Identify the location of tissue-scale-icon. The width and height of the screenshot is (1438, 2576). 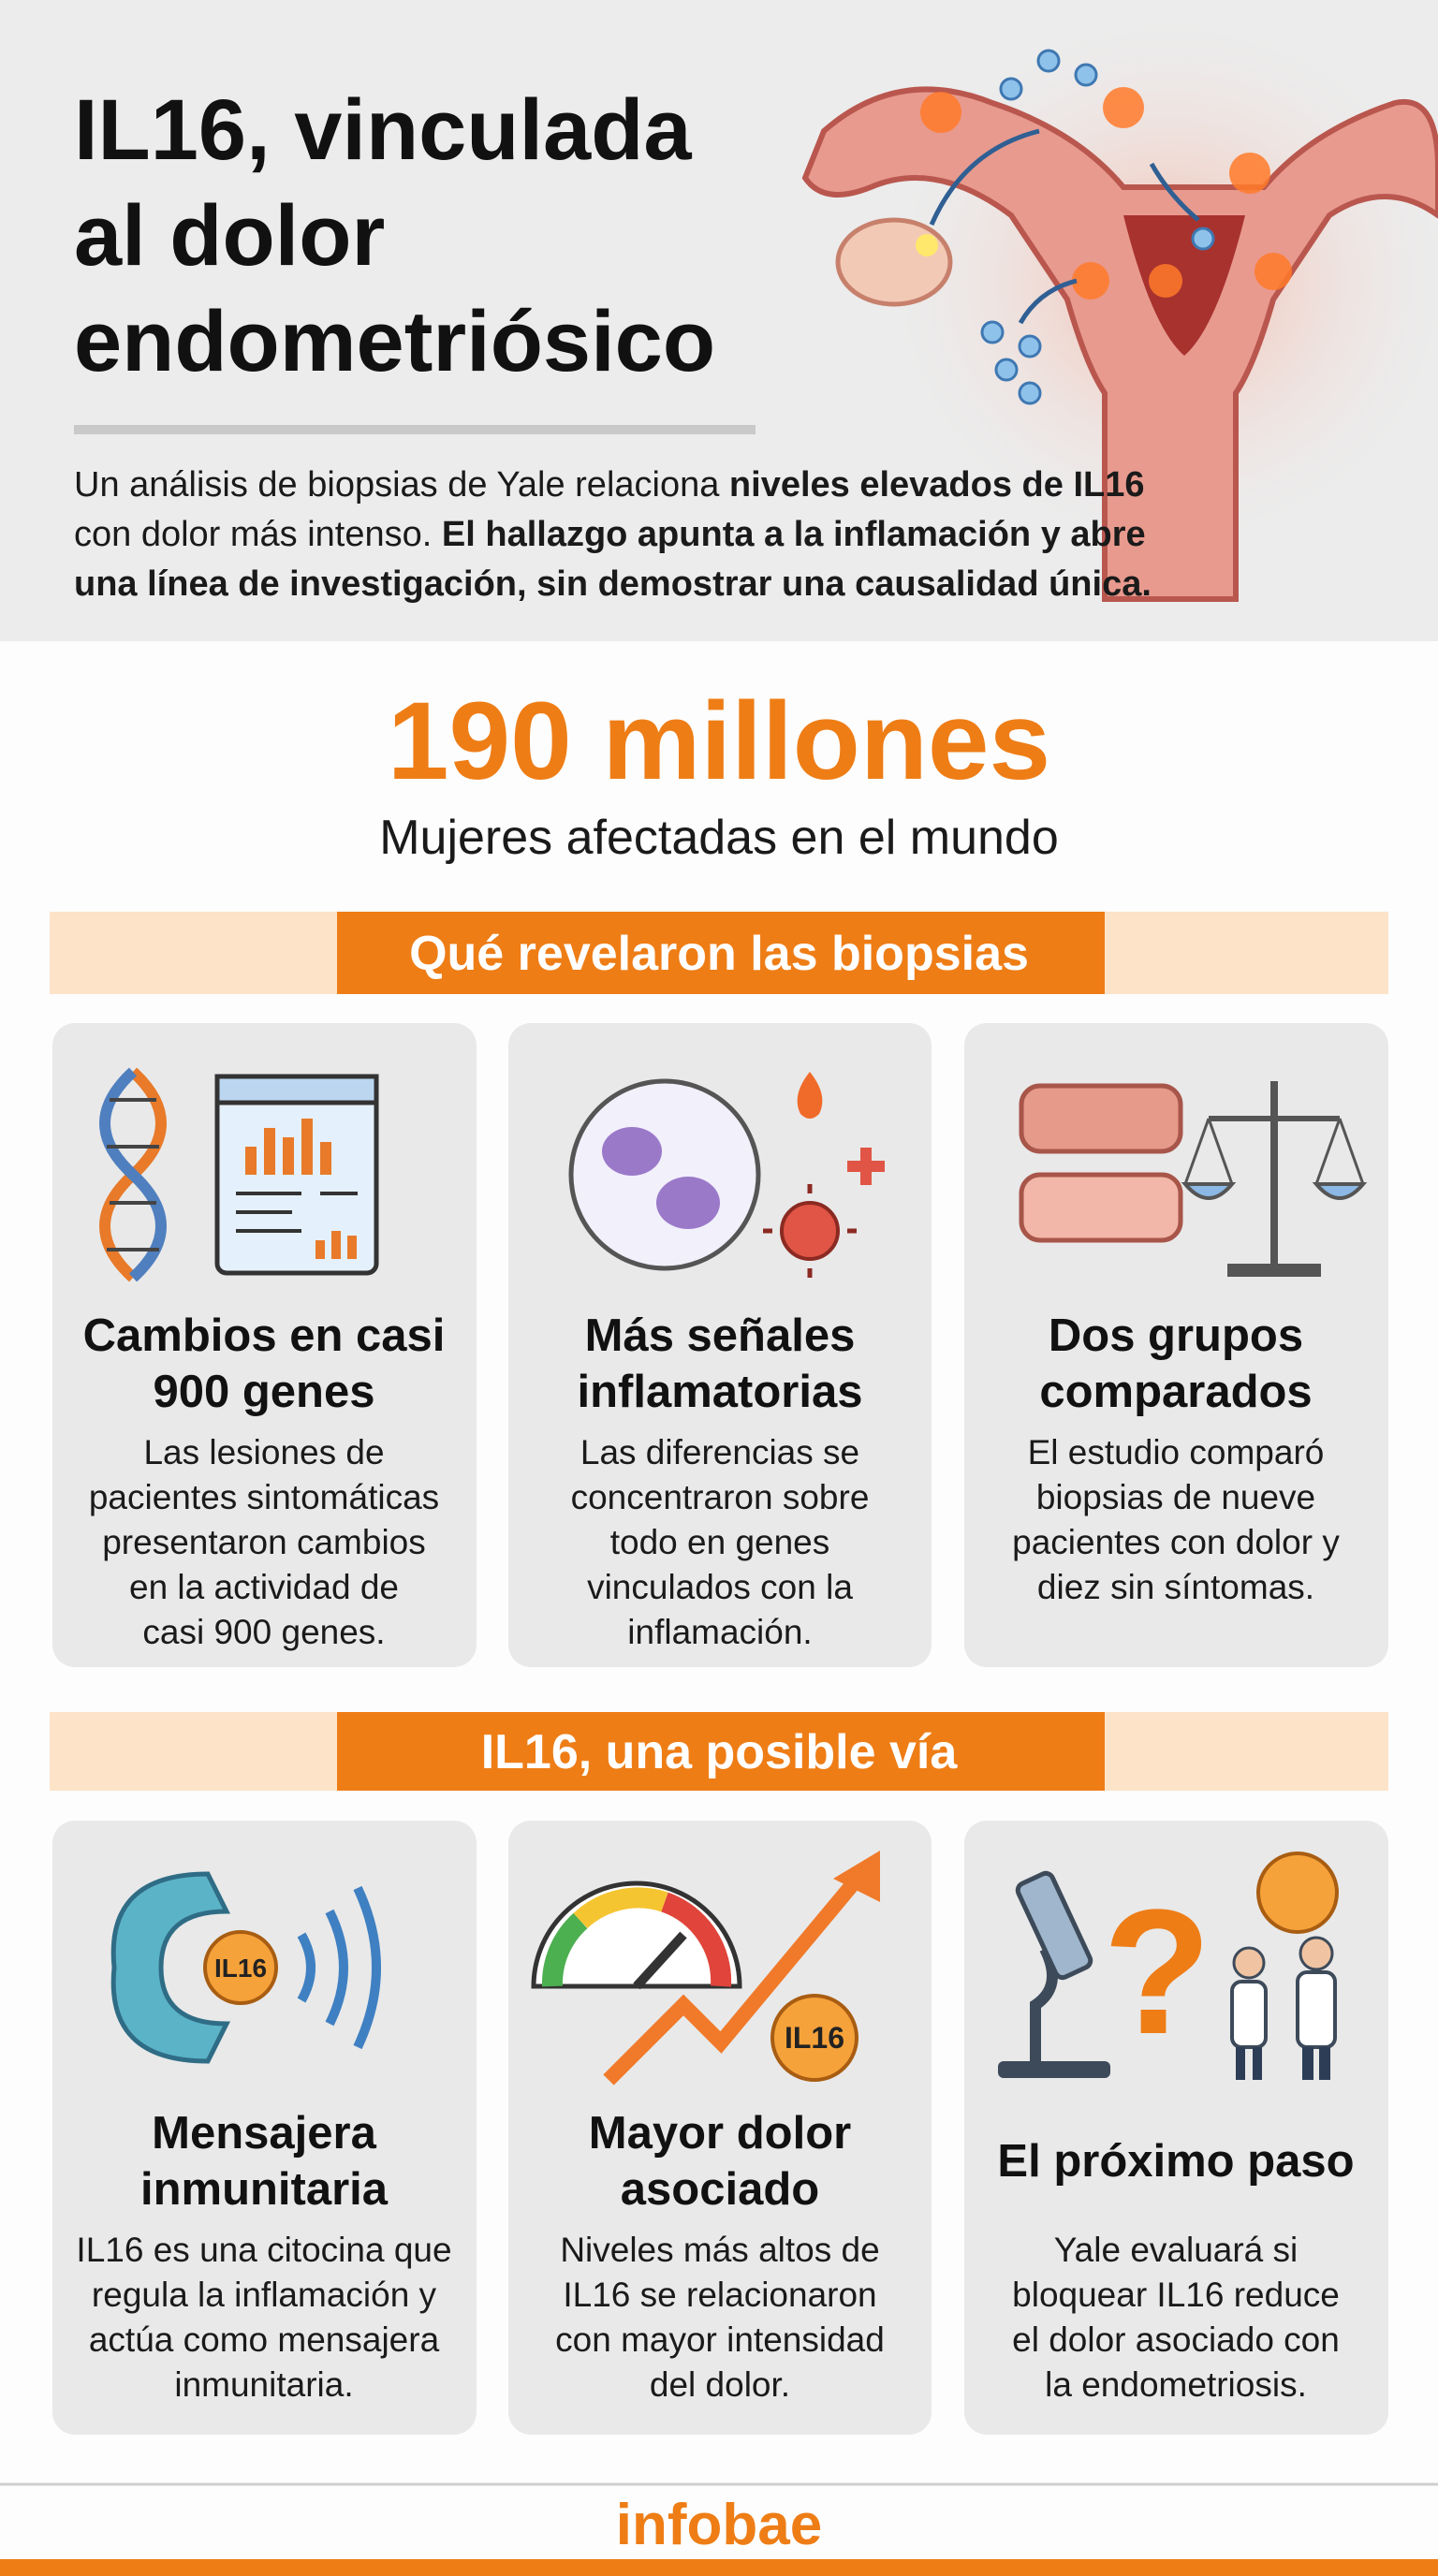
(1193, 1179).